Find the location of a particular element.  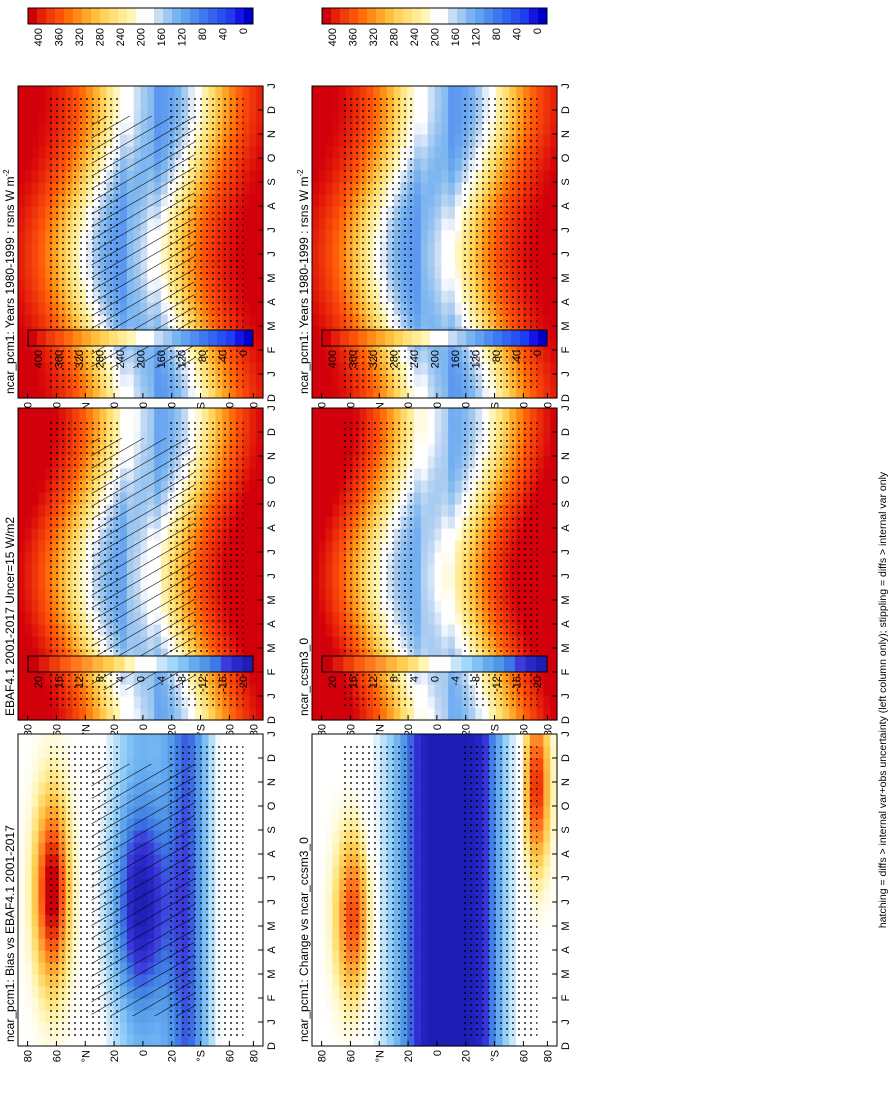

month-tick-label: D is located at coordinates (566, 720).